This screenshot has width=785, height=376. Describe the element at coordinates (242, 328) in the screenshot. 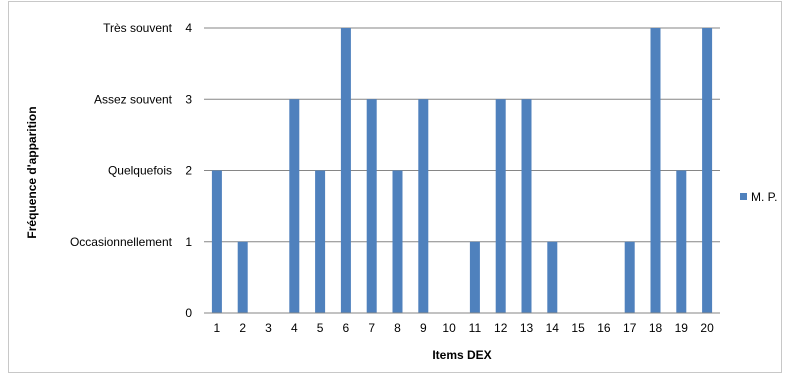

I see `x-tick-label: 2` at that location.